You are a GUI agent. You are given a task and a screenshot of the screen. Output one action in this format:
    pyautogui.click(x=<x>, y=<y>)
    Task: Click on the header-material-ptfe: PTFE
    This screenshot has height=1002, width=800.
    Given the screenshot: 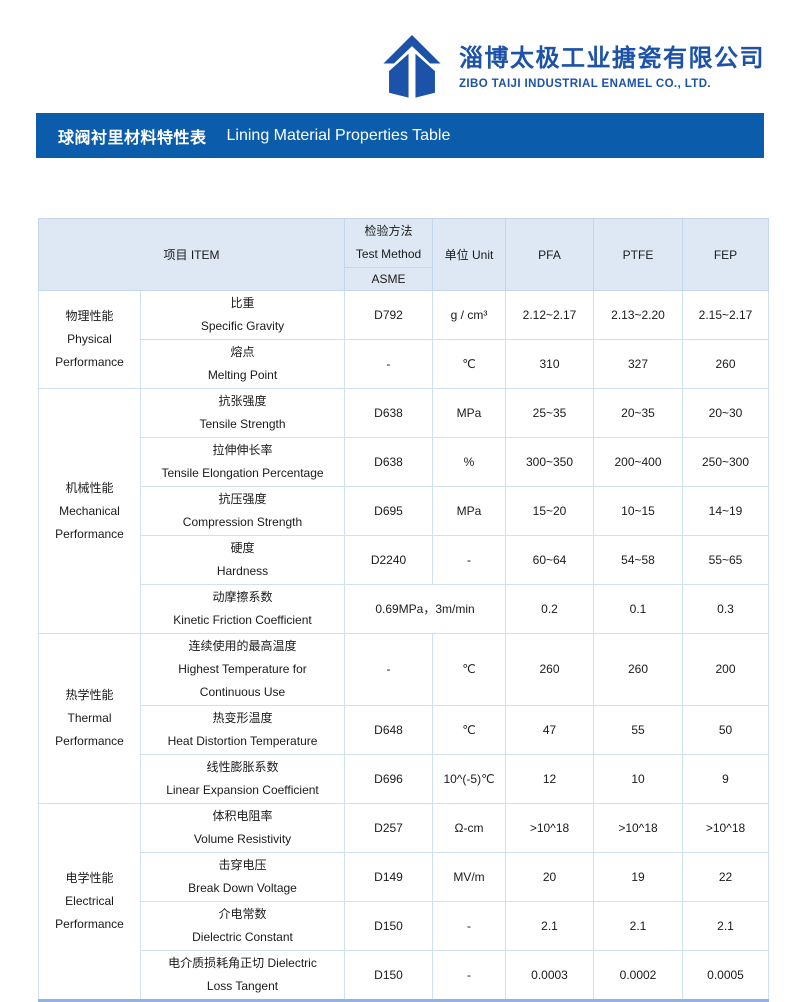 What is the action you would take?
    pyautogui.click(x=638, y=254)
    